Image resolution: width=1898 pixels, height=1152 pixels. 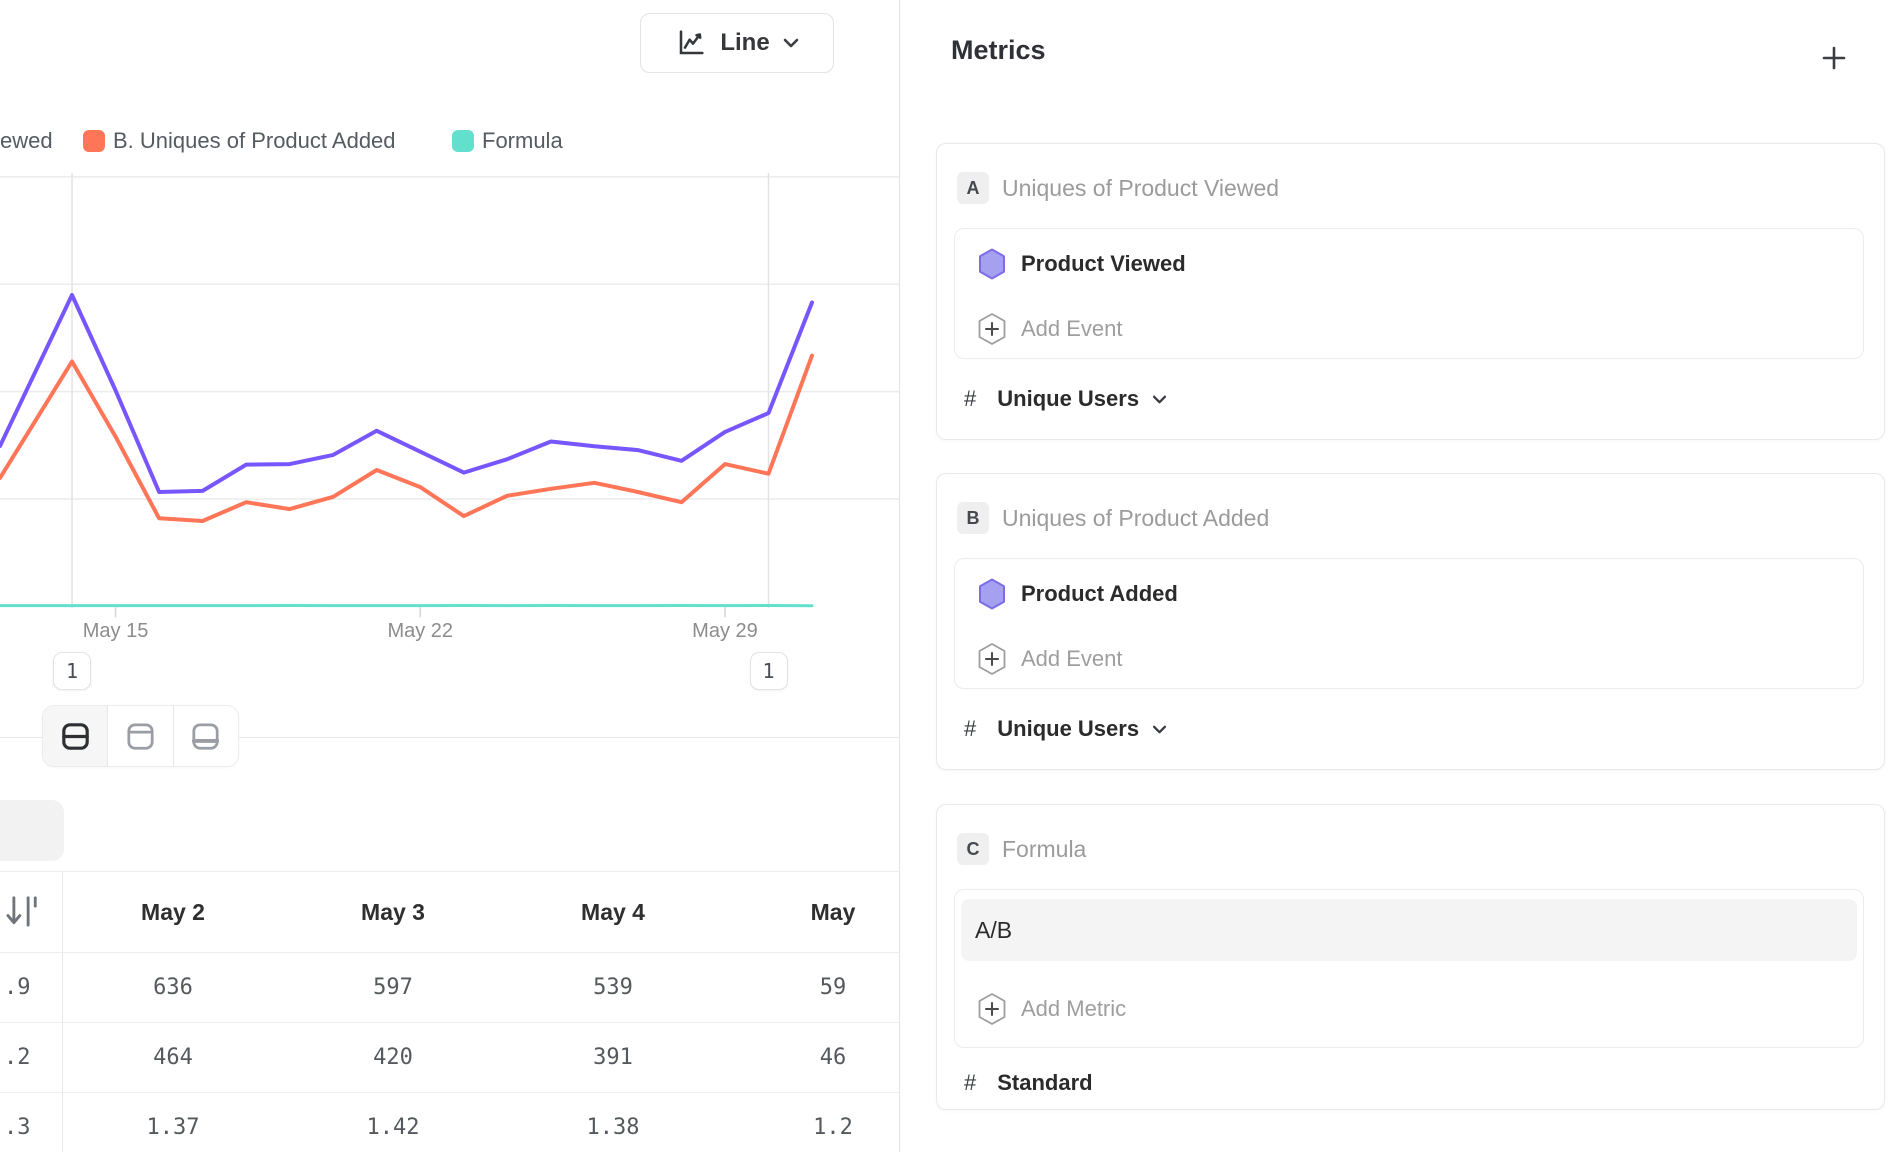 What do you see at coordinates (833, 1127) in the screenshot?
I see `table-cell: 1.2` at bounding box center [833, 1127].